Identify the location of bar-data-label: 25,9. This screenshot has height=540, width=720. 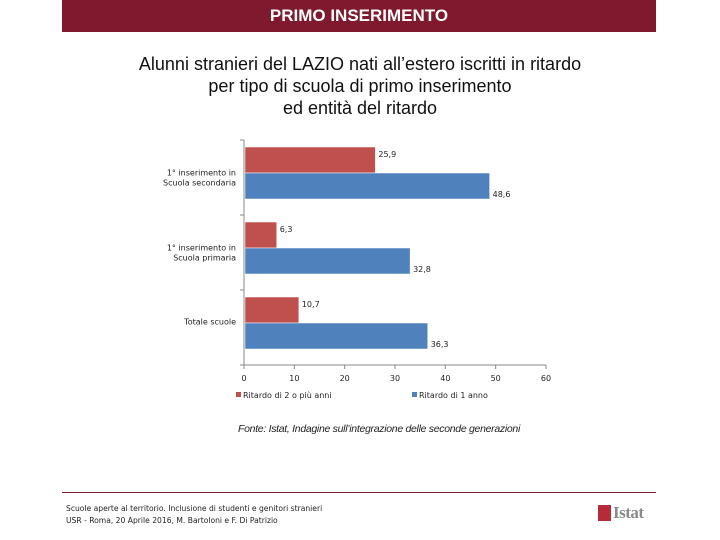
(387, 154).